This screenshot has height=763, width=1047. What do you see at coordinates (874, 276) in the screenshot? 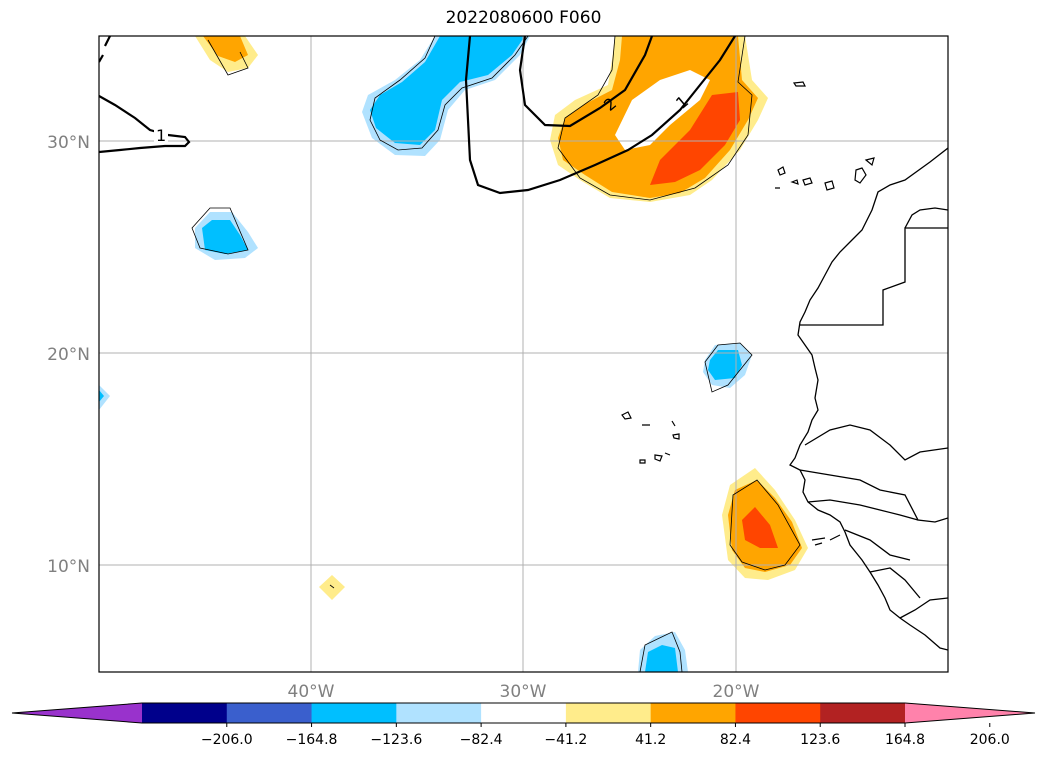
I see `westsahara-border` at bounding box center [874, 276].